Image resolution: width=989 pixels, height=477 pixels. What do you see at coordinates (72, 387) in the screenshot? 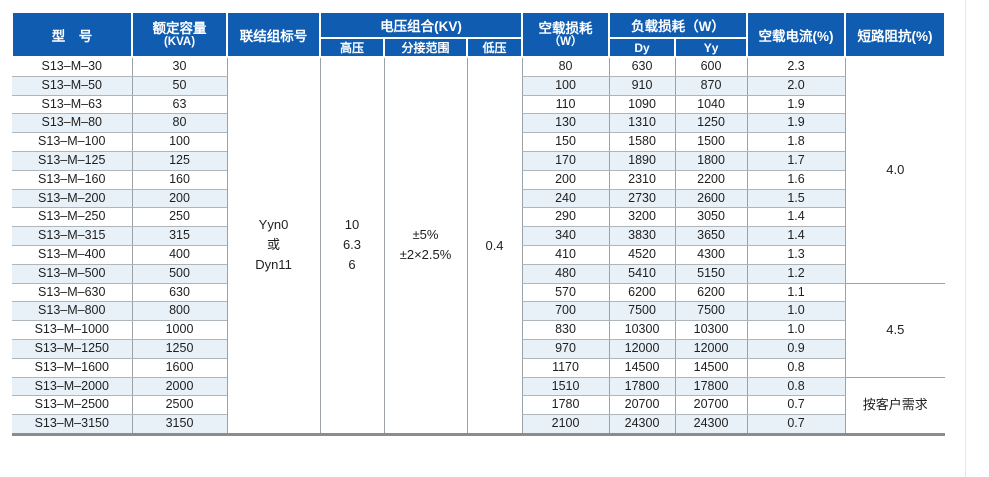
I see `model-cell: S13–M–2000` at bounding box center [72, 387].